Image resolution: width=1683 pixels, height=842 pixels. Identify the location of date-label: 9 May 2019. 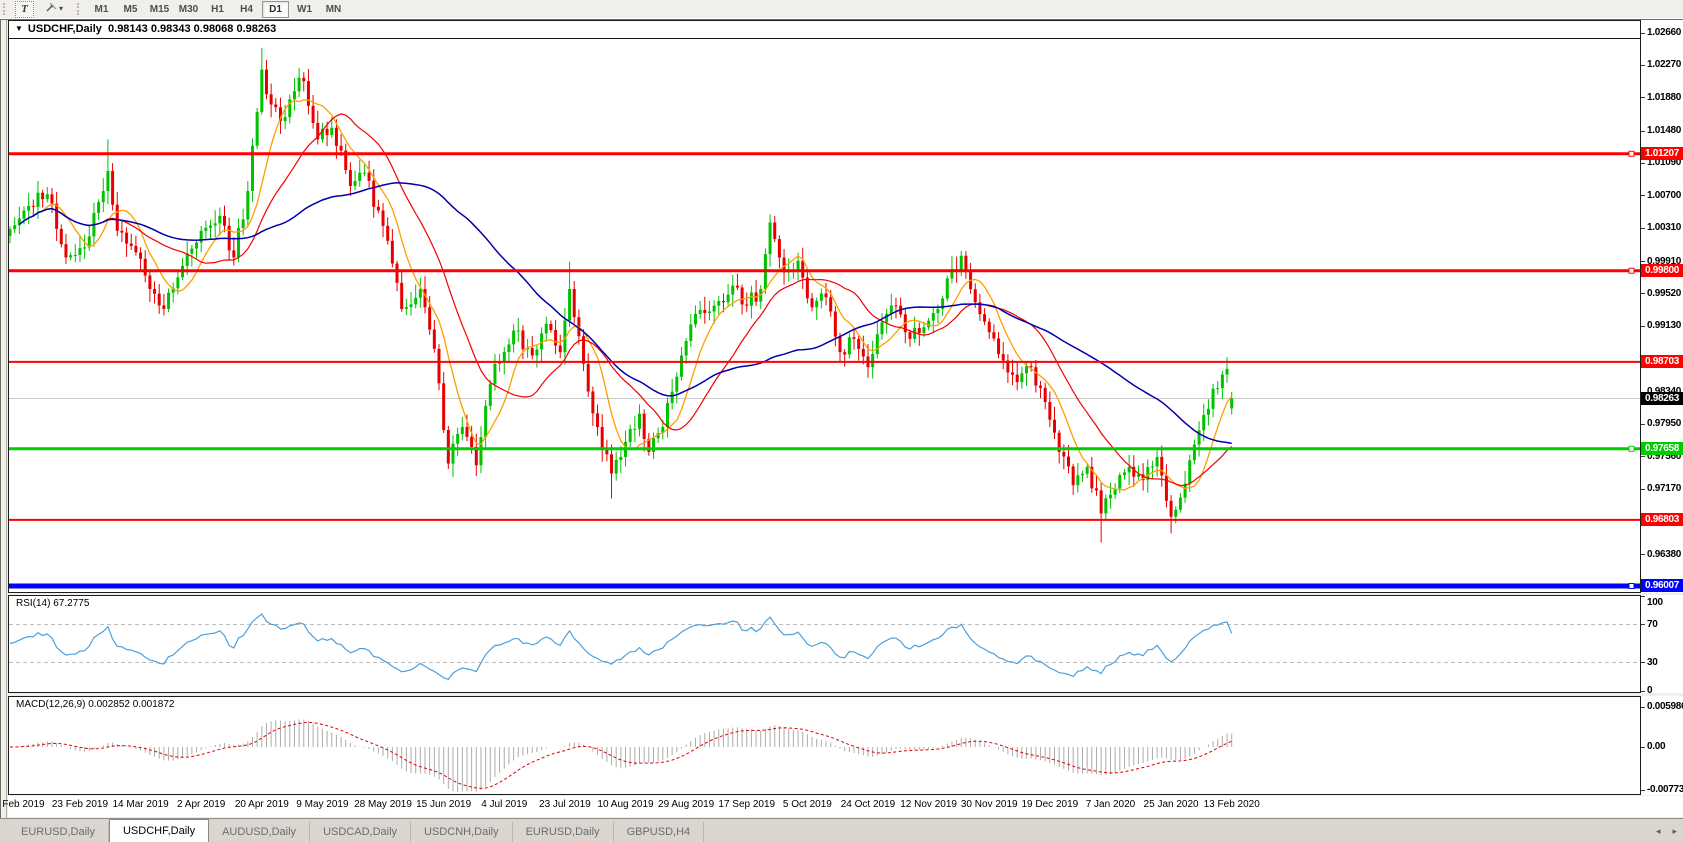
(322, 804).